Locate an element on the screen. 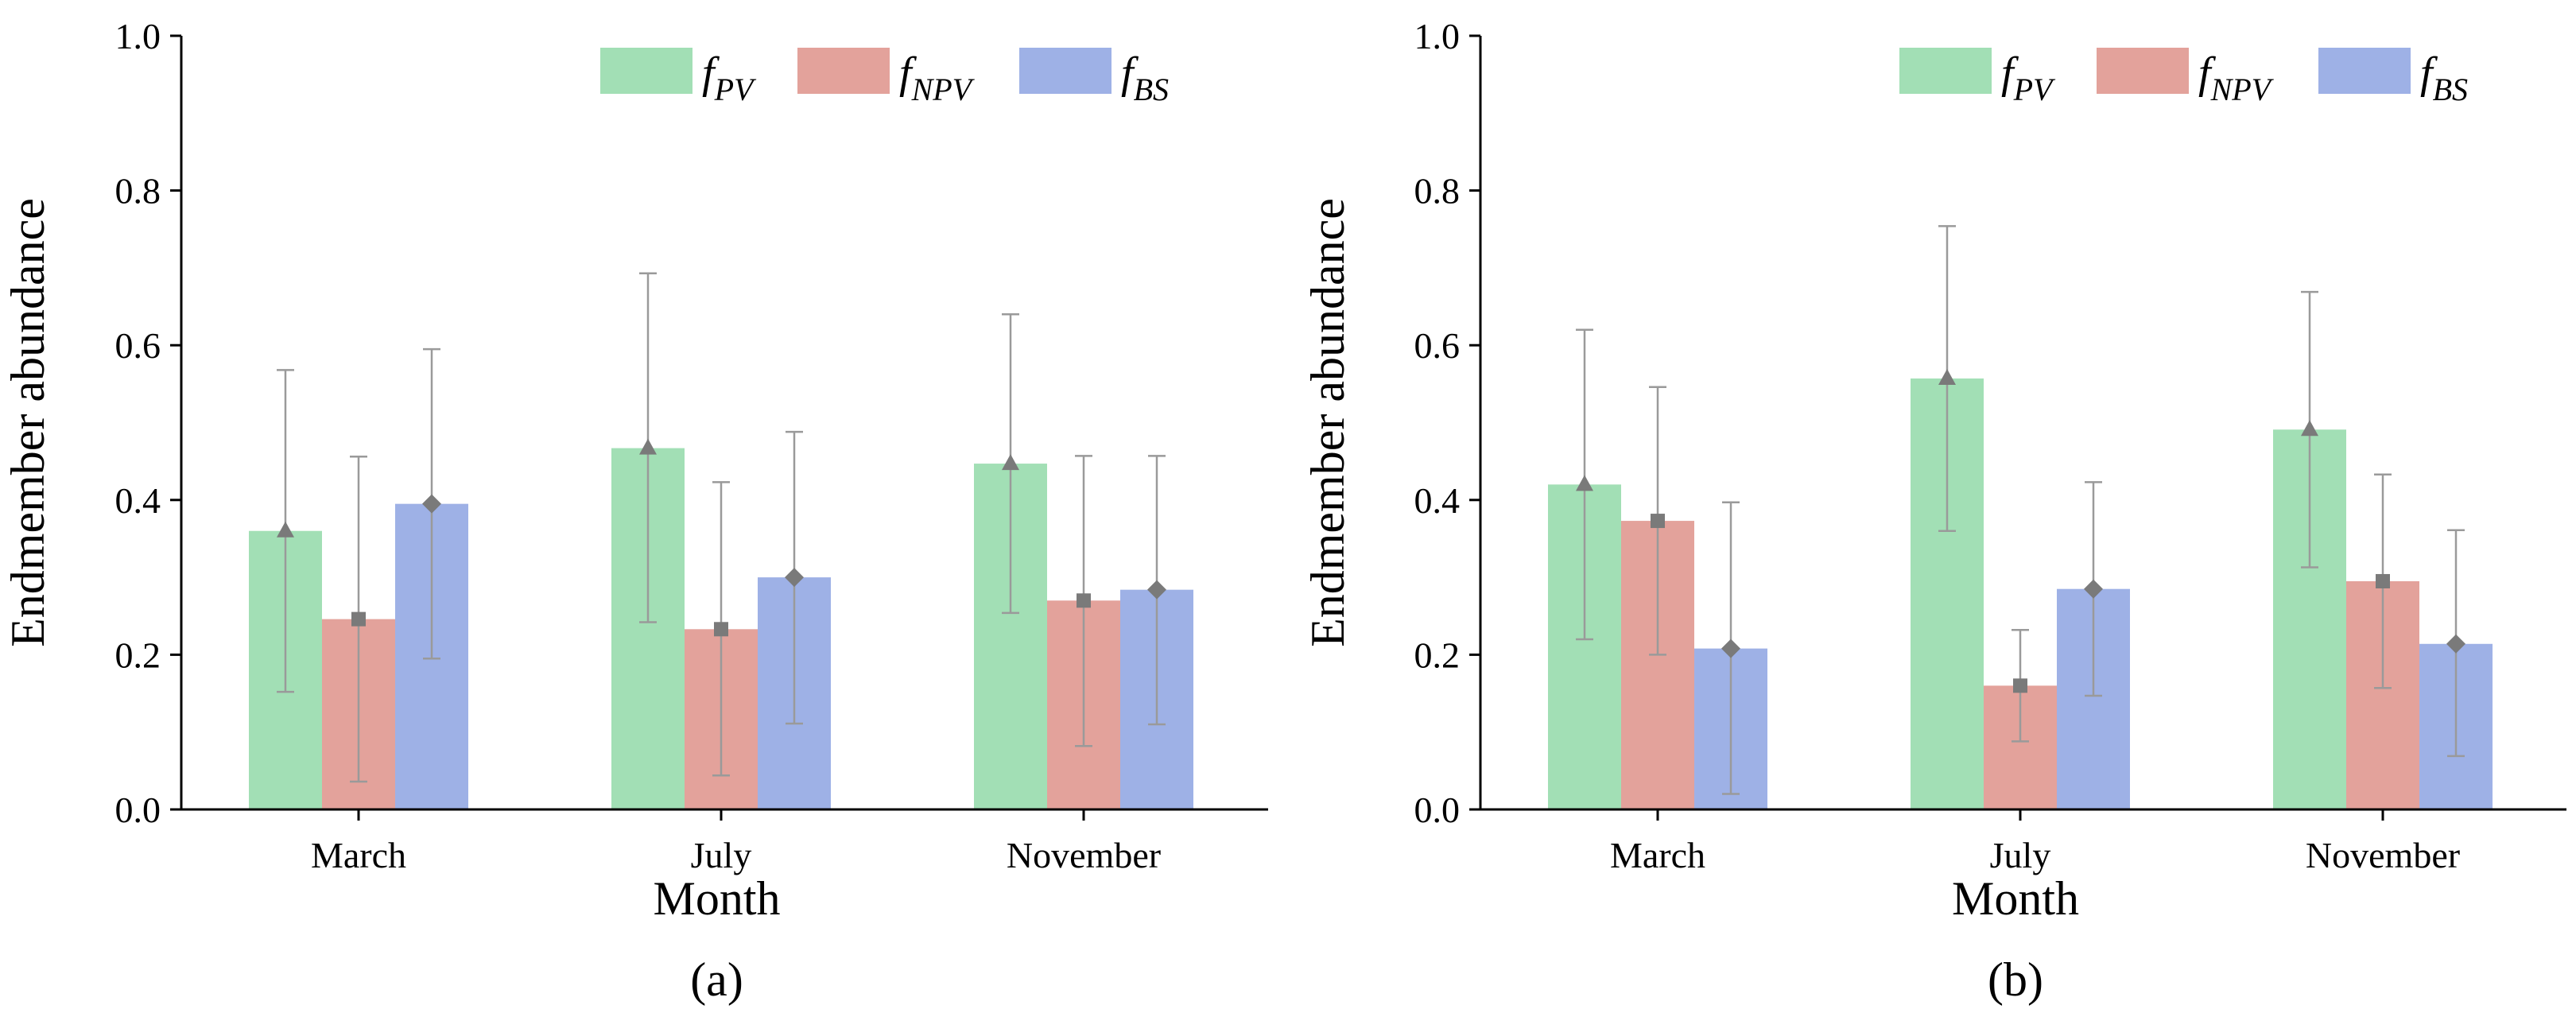  panel-caption: (b) is located at coordinates (2015, 980).